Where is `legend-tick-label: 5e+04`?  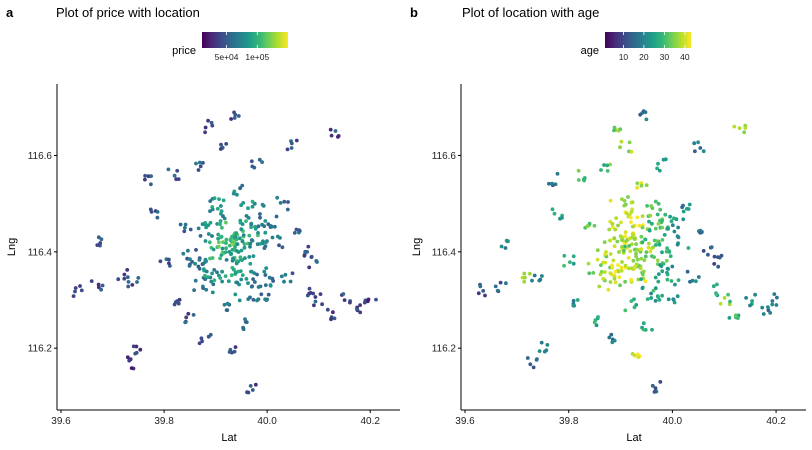 legend-tick-label: 5e+04 is located at coordinates (227, 57).